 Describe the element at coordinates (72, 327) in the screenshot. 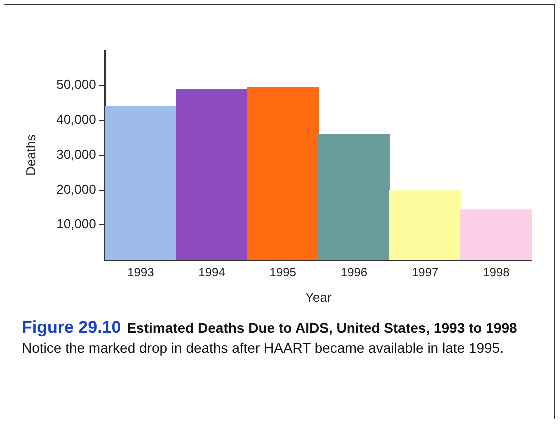

I see `caption: Figure 29.10` at that location.